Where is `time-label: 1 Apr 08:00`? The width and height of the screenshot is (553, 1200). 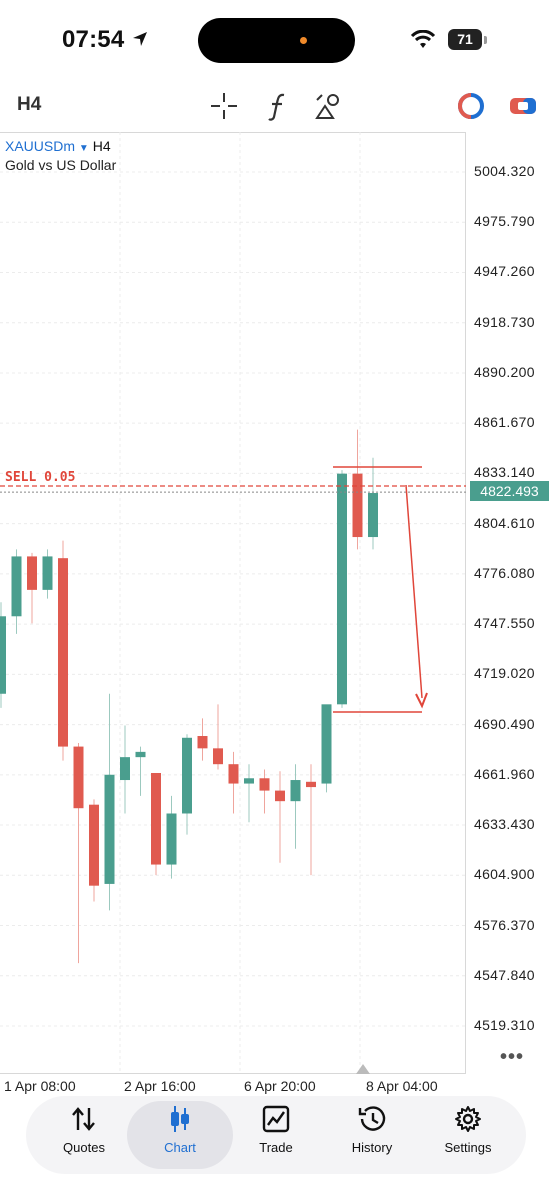
time-label: 1 Apr 08:00 is located at coordinates (40, 1086).